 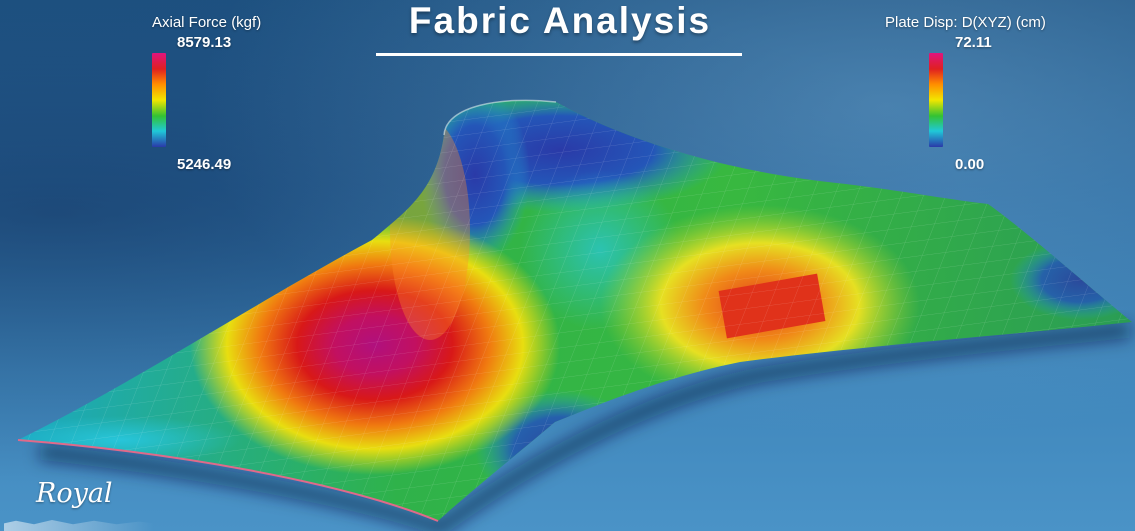 I want to click on plate-disp-colorbar, so click(x=936, y=100).